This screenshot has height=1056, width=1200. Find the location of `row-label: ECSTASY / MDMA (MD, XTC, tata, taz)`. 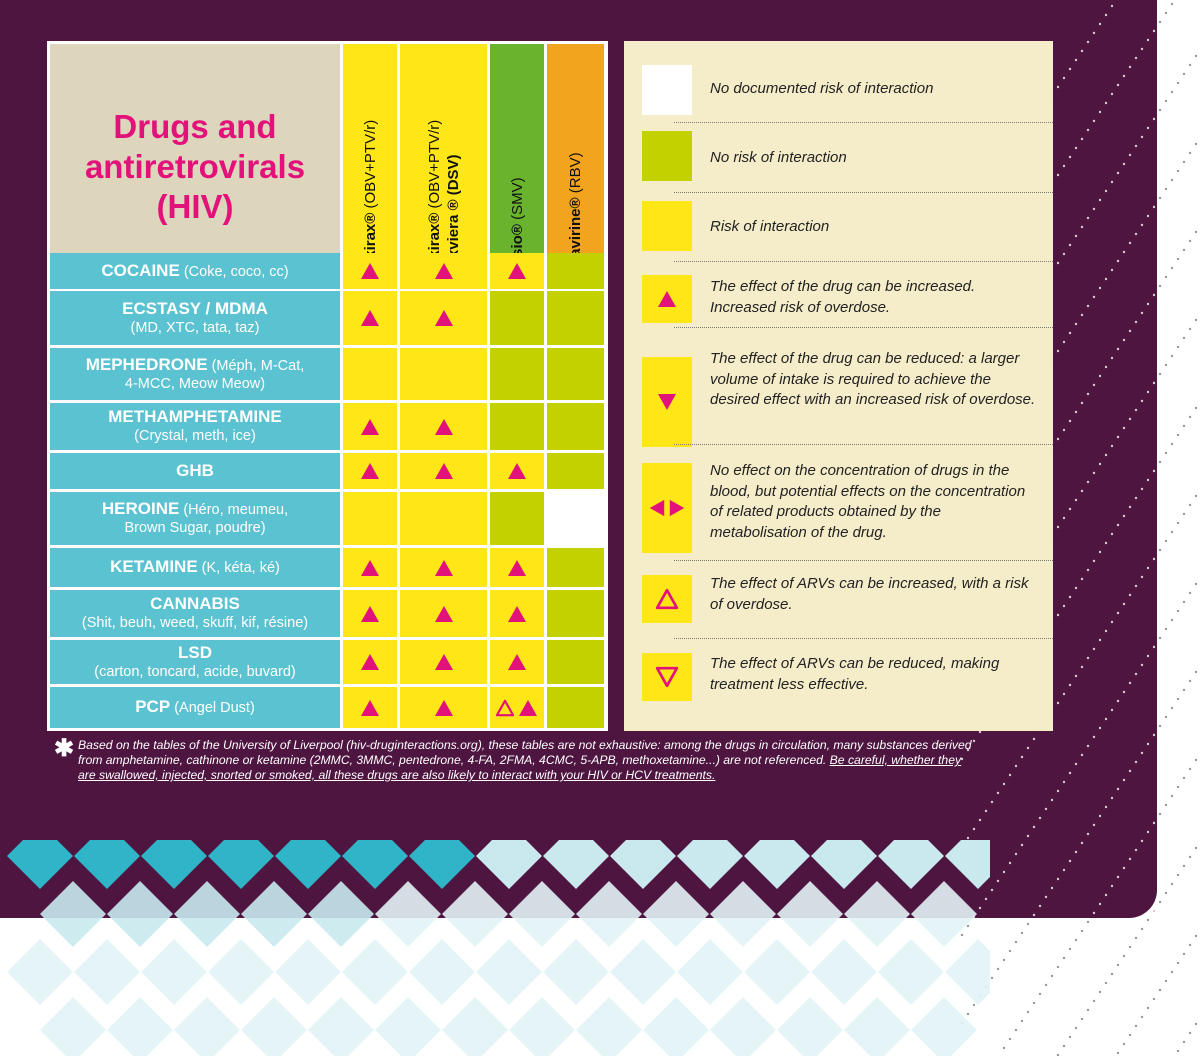

row-label: ECSTASY / MDMA (MD, XTC, tata, taz) is located at coordinates (195, 318).